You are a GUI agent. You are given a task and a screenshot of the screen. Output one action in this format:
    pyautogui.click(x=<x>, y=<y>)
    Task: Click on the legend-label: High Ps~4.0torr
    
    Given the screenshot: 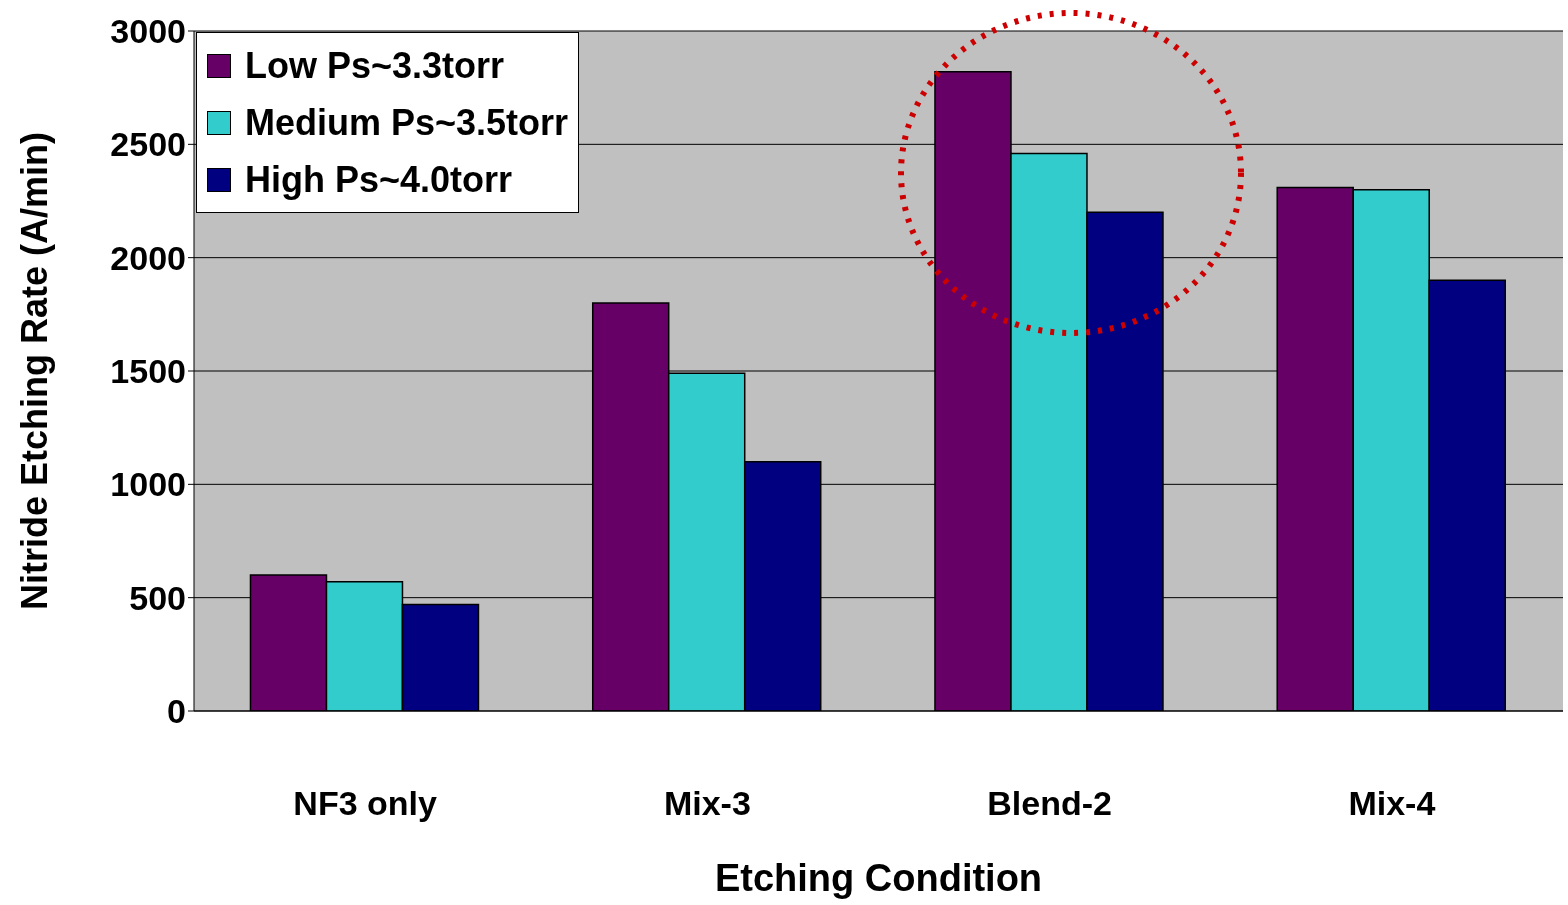 What is the action you would take?
    pyautogui.click(x=379, y=179)
    